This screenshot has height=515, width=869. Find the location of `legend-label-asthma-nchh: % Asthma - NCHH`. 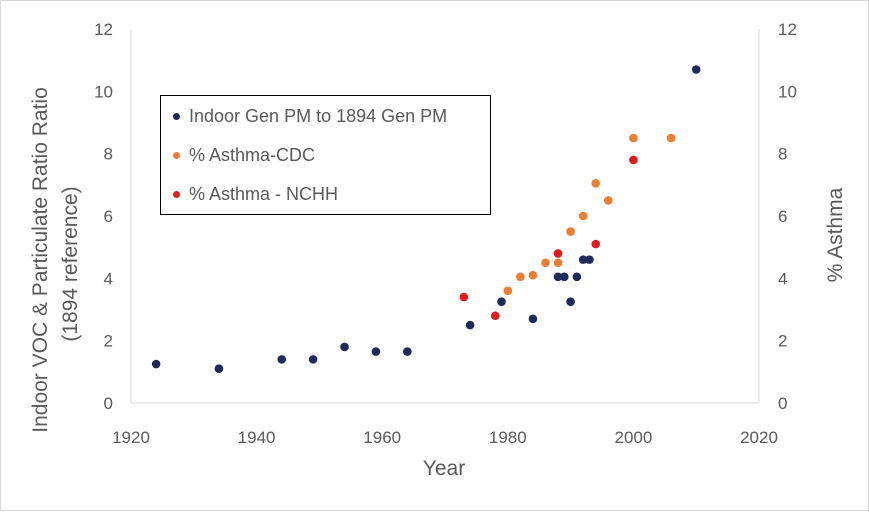

legend-label-asthma-nchh: % Asthma - NCHH is located at coordinates (264, 193).